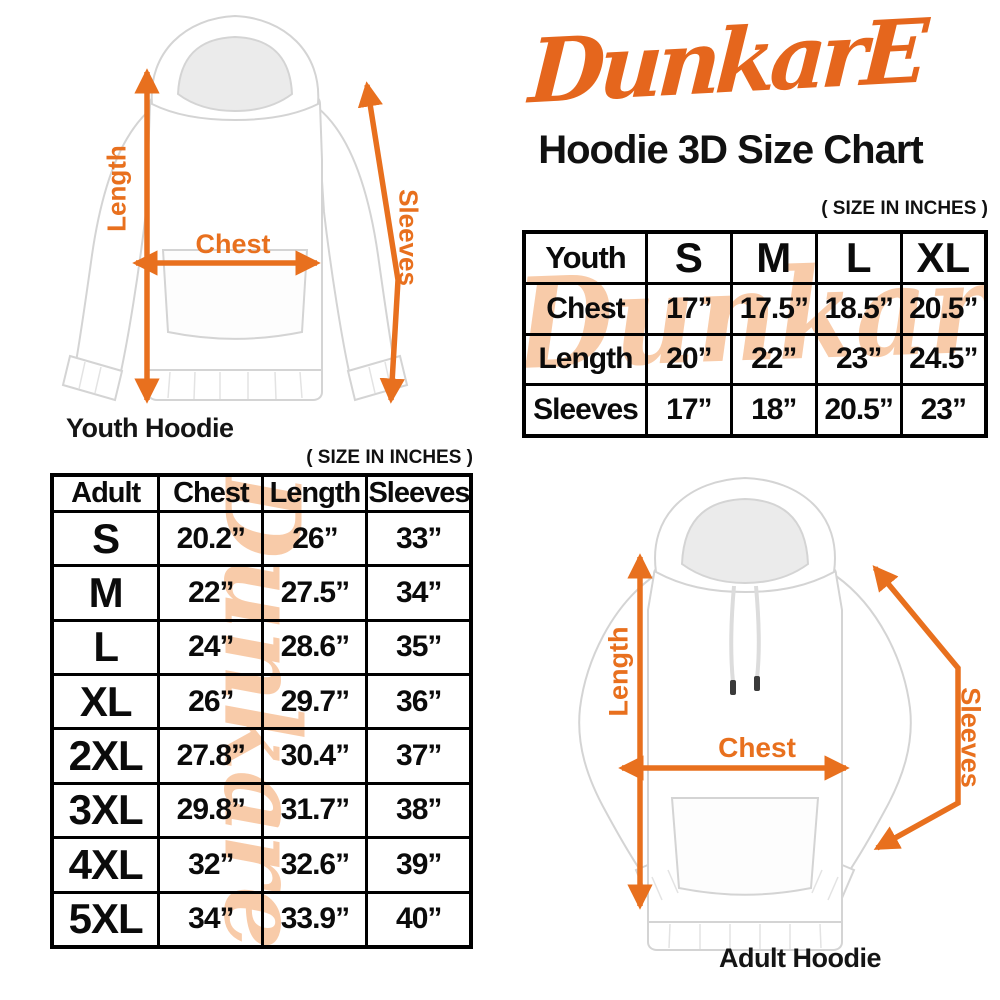 Image resolution: width=1000 pixels, height=1000 pixels. I want to click on table-row: 2XL 27.8” 30.4” 37”, so click(261, 756).